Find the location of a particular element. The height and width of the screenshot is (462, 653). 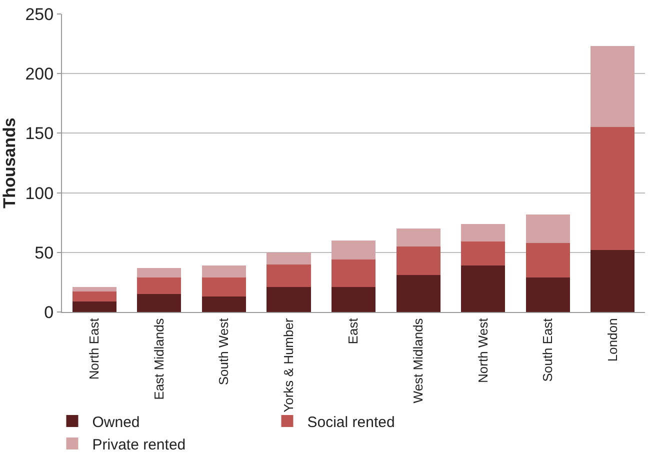

y-axis-title: Thousands is located at coordinates (9, 163).